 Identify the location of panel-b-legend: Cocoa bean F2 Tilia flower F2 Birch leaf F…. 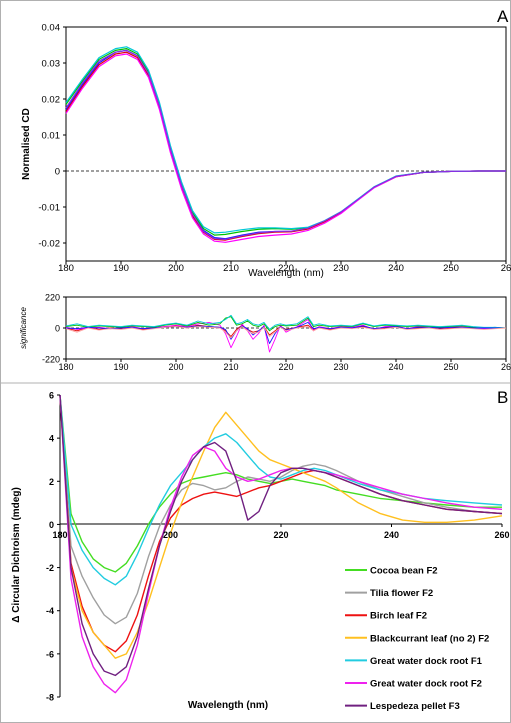
(417, 639).